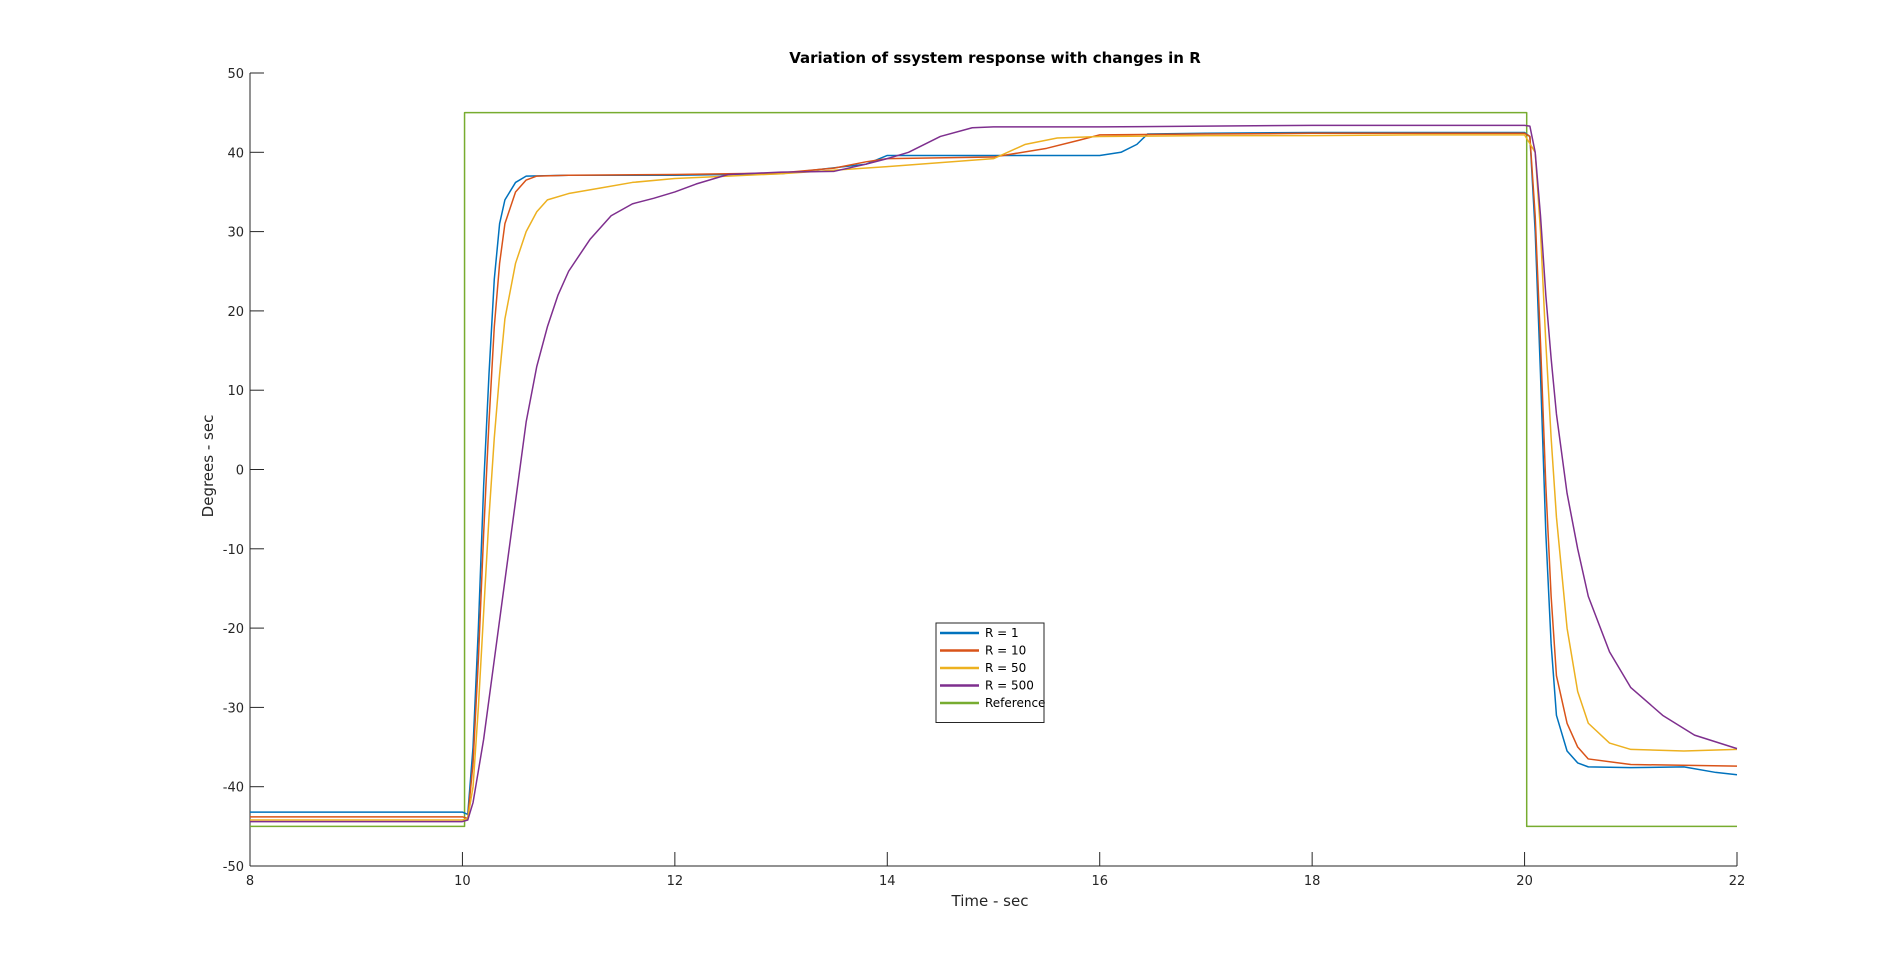 Image resolution: width=1890 pixels, height=958 pixels. I want to click on x-tick-label: 22, so click(1737, 881).